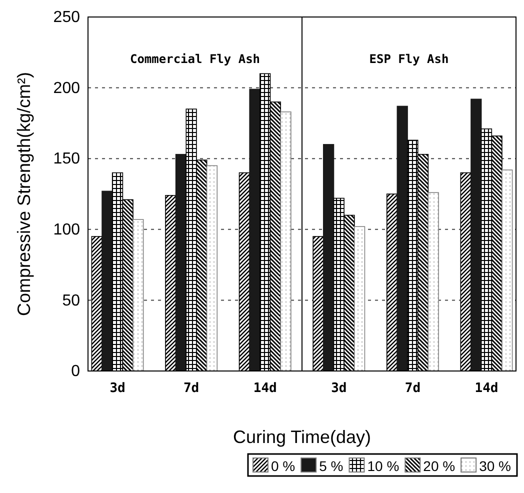  I want to click on y-tick-label: 200, so click(66, 88).